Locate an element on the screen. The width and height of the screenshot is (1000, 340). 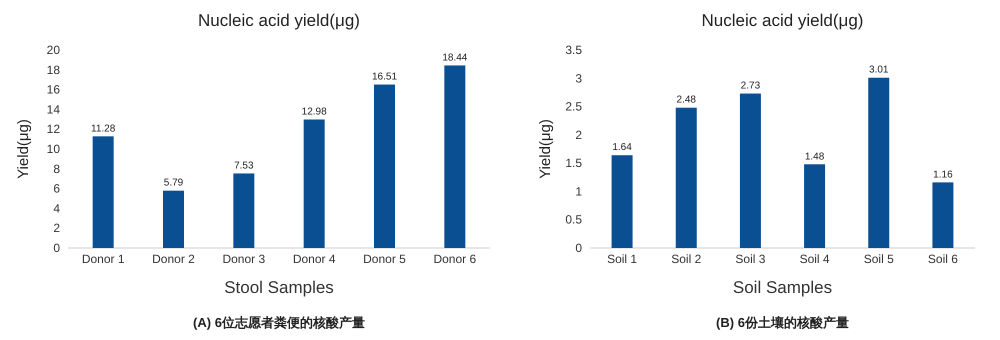
x-tick-label: Soil 3 is located at coordinates (750, 259).